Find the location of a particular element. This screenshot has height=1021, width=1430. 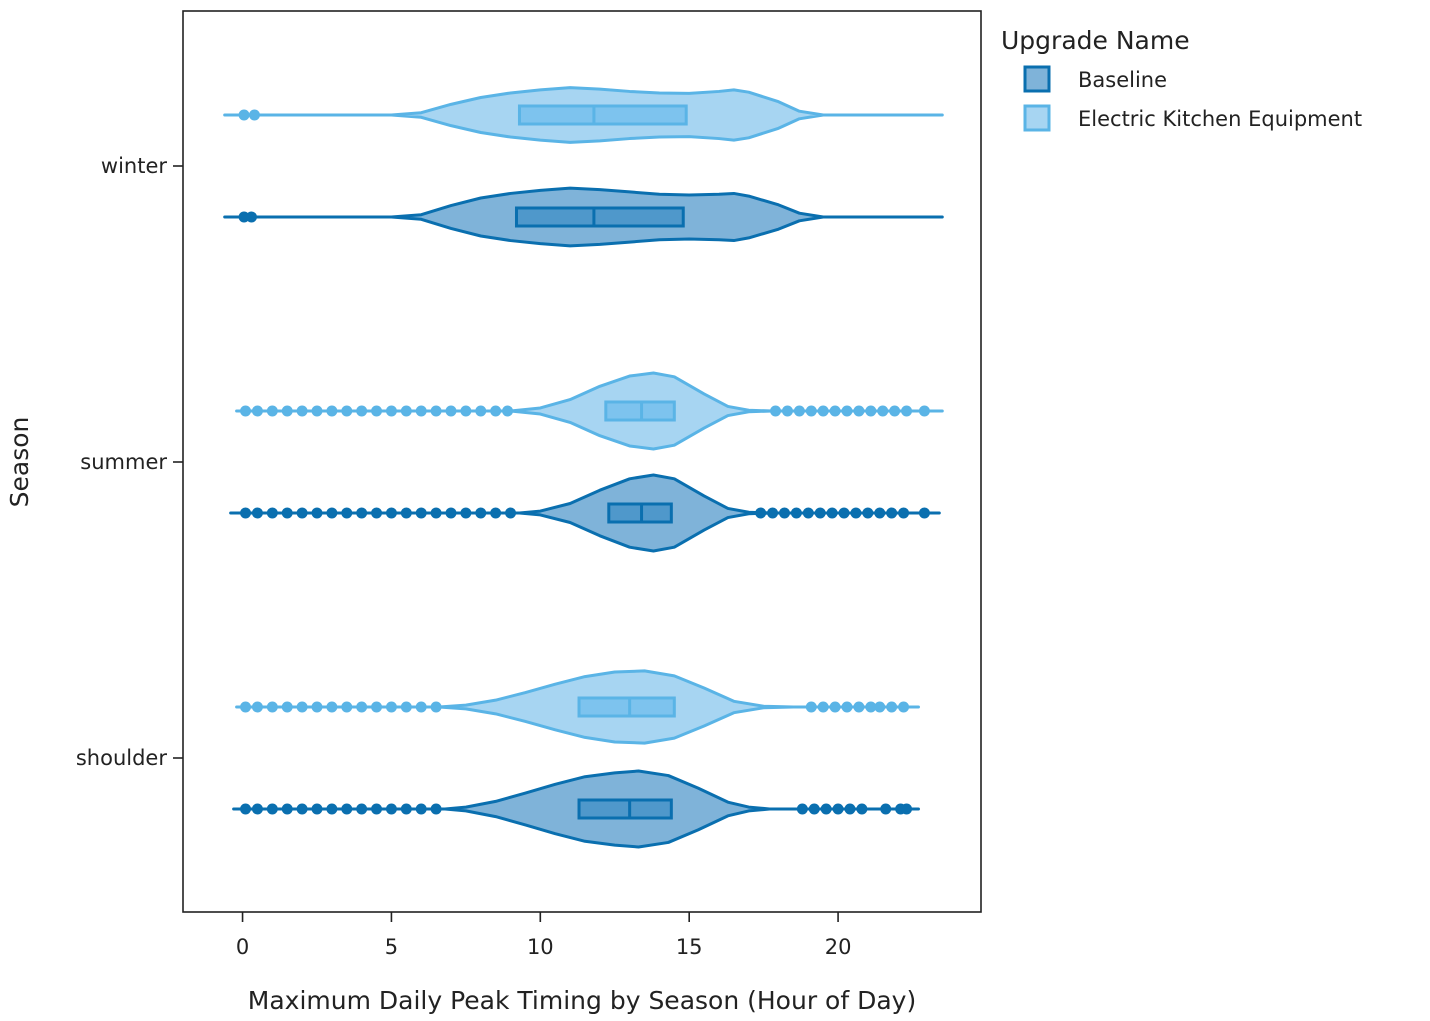

legend-title: Upgrade Name is located at coordinates (1095, 40).